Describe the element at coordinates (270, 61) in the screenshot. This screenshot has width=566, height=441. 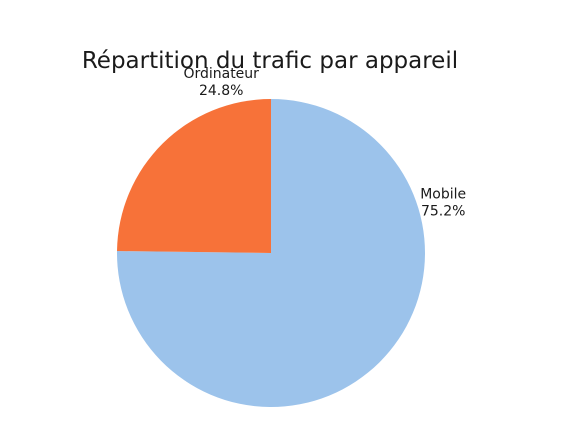
I see `chart-title: Répartition du trafic par appareil` at that location.